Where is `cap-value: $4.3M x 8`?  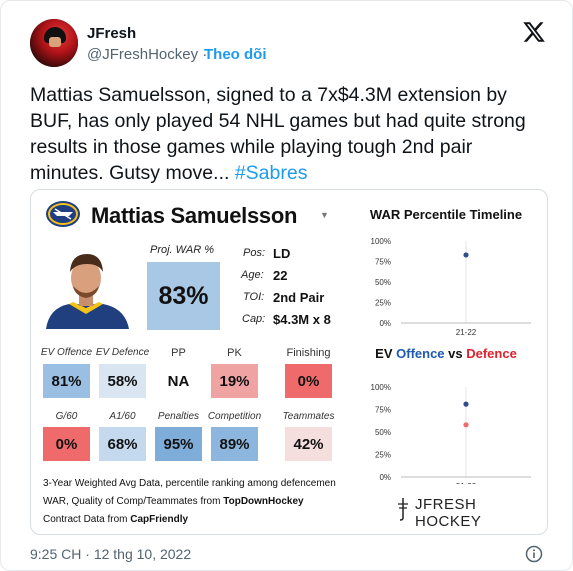 cap-value: $4.3M x 8 is located at coordinates (302, 319).